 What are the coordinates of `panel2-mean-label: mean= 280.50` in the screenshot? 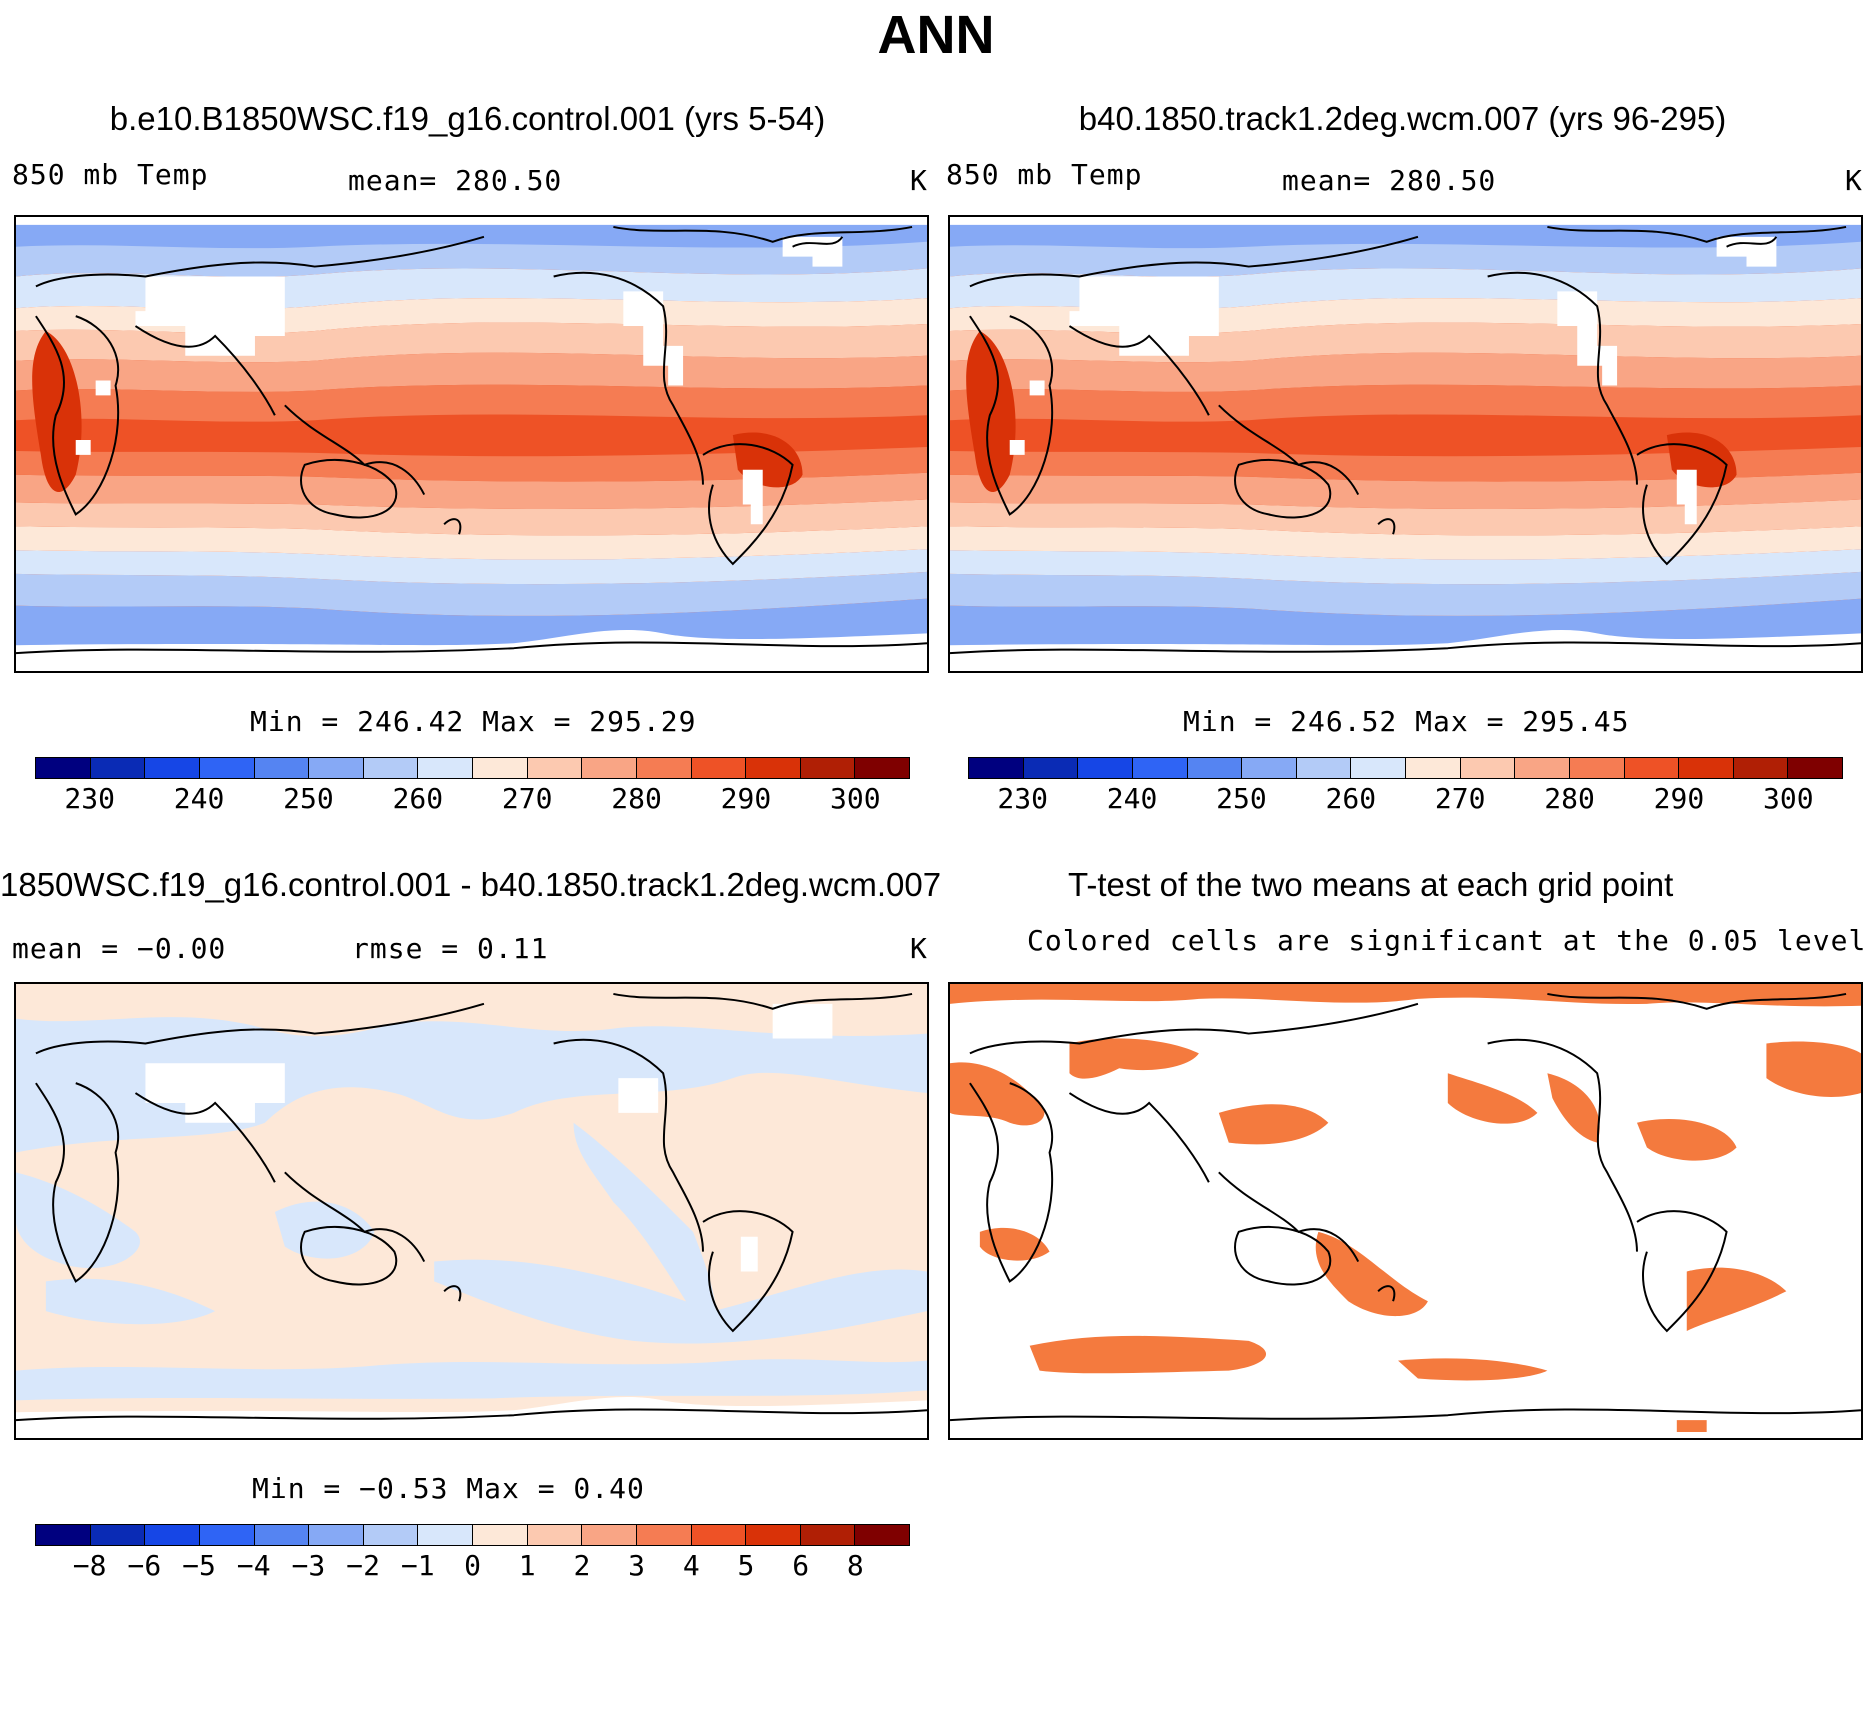 It's located at (1389, 180).